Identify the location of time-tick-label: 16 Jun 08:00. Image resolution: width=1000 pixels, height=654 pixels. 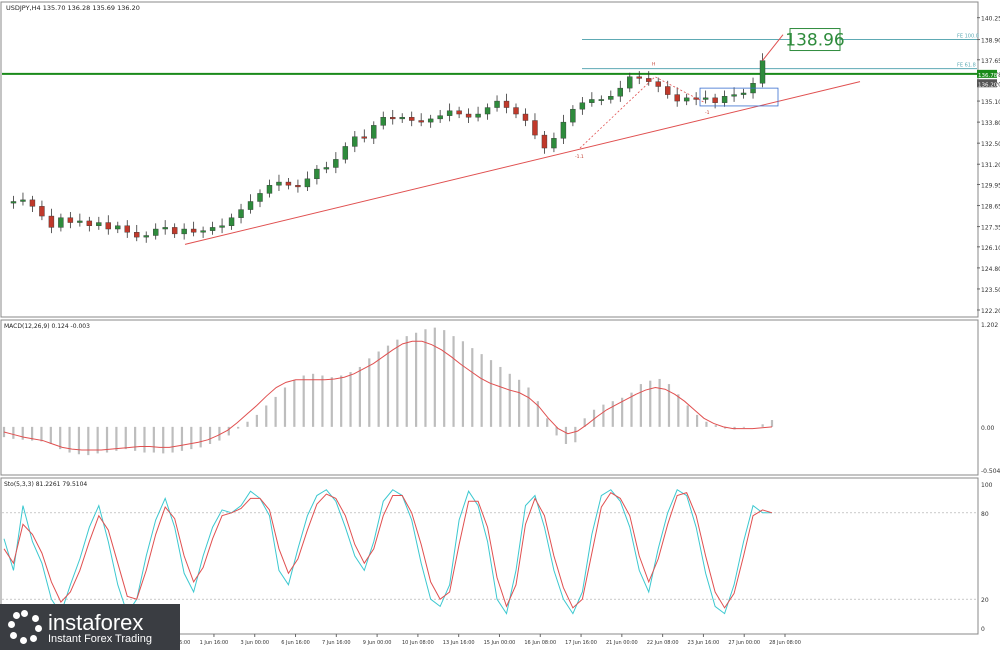
(540, 643).